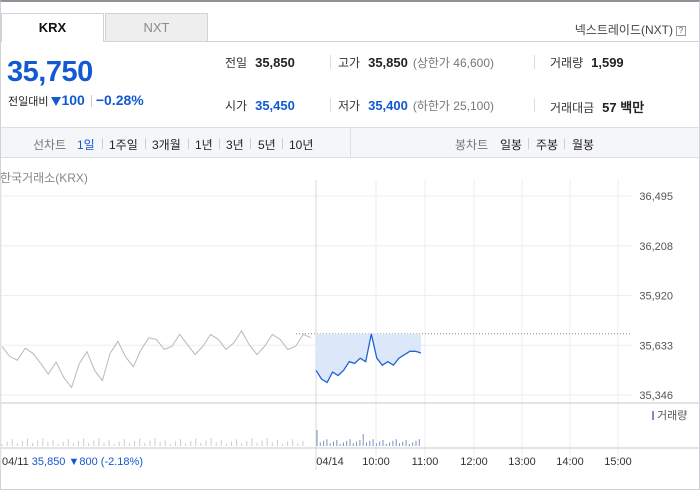 Image resolution: width=700 pixels, height=490 pixels. Describe the element at coordinates (17, 462) in the screenshot. I see `prev-day-date: 04/11` at that location.